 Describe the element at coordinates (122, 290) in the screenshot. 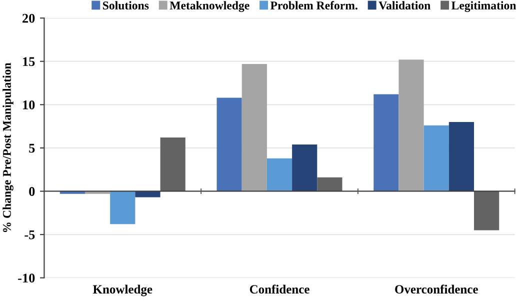

I see `x-tick-label: Knowledge` at that location.